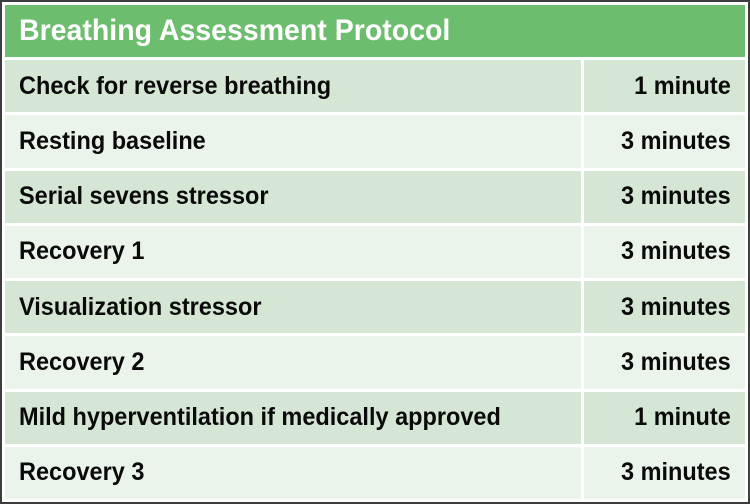  Describe the element at coordinates (175, 85) in the screenshot. I see `activity-label: Check for reverse breathing` at that location.